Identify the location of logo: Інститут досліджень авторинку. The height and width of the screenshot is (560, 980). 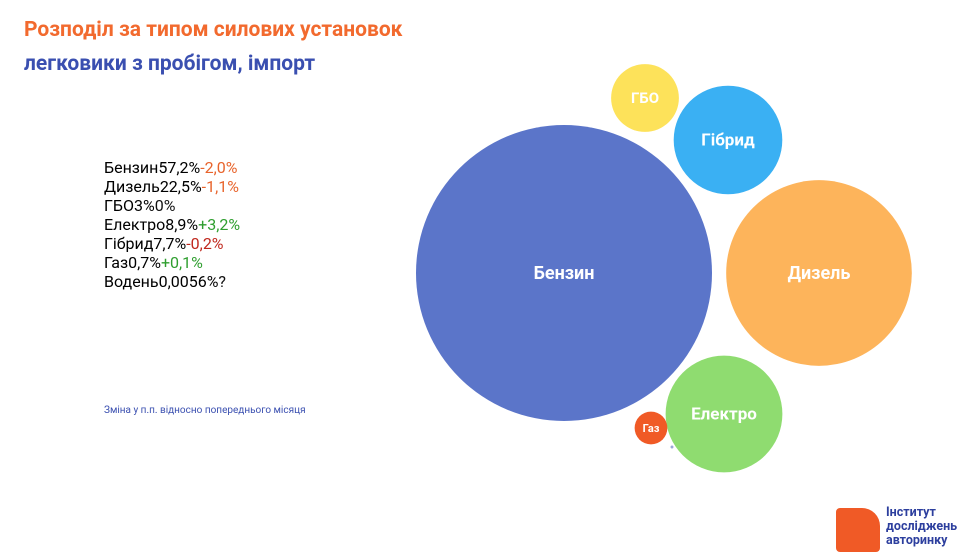
(921, 527).